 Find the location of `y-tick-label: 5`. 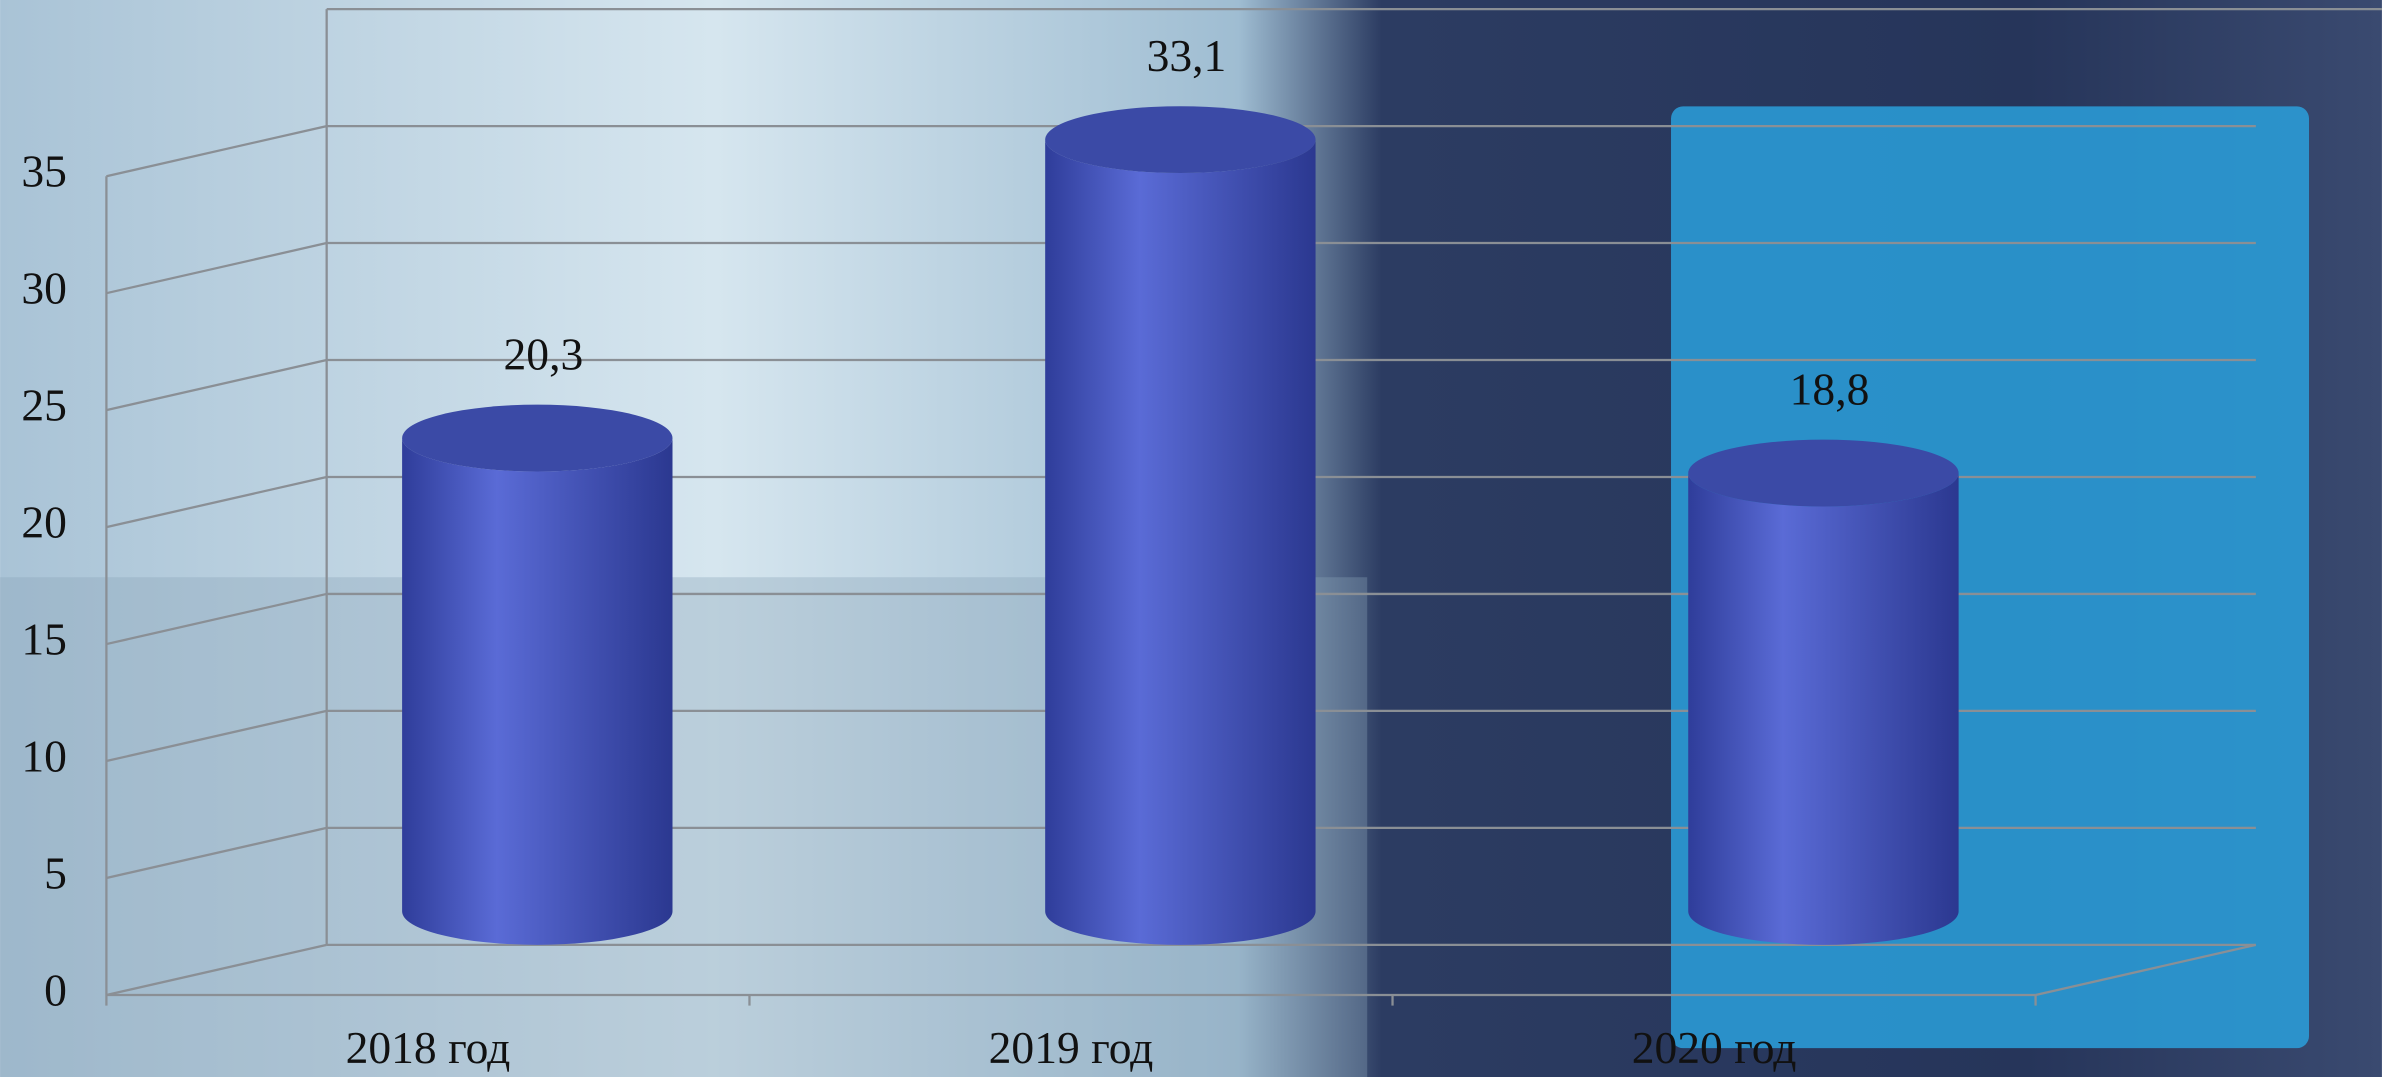

y-tick-label: 5 is located at coordinates (55, 872).